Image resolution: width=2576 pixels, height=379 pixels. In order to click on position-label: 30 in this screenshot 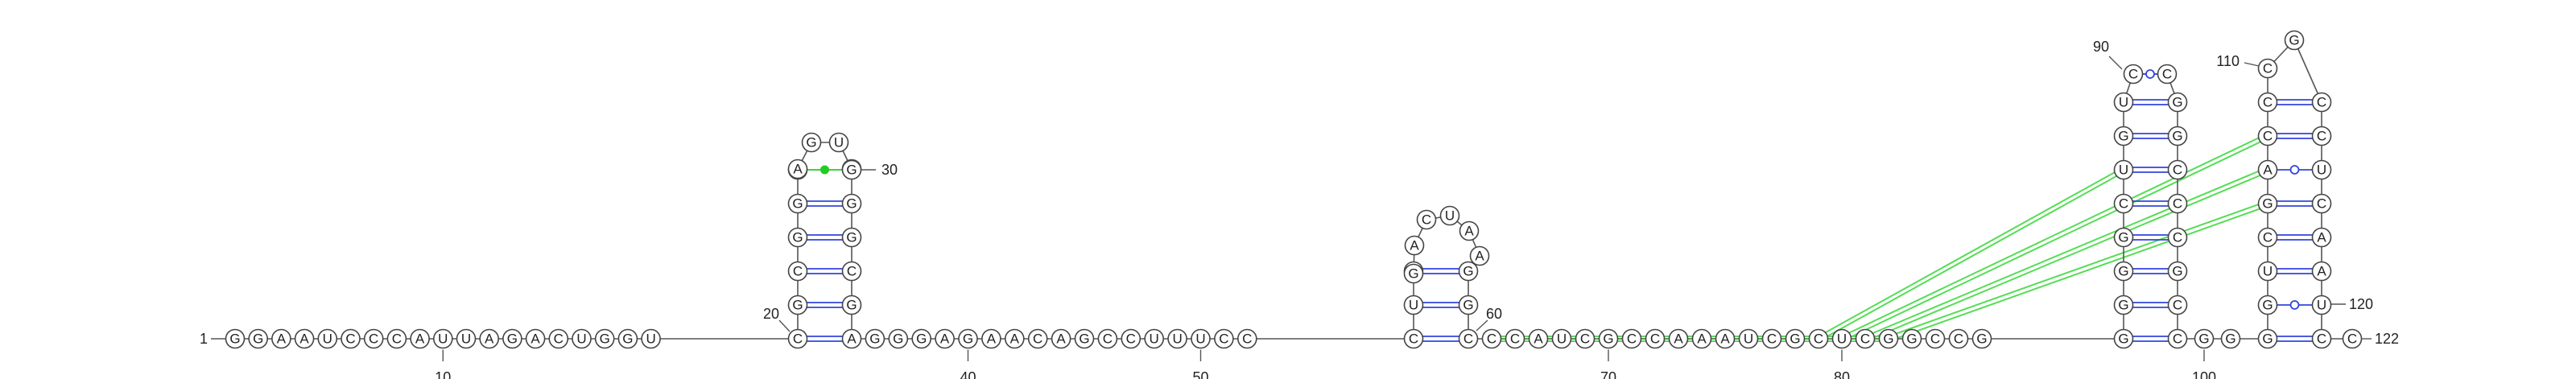, I will do `click(889, 170)`.